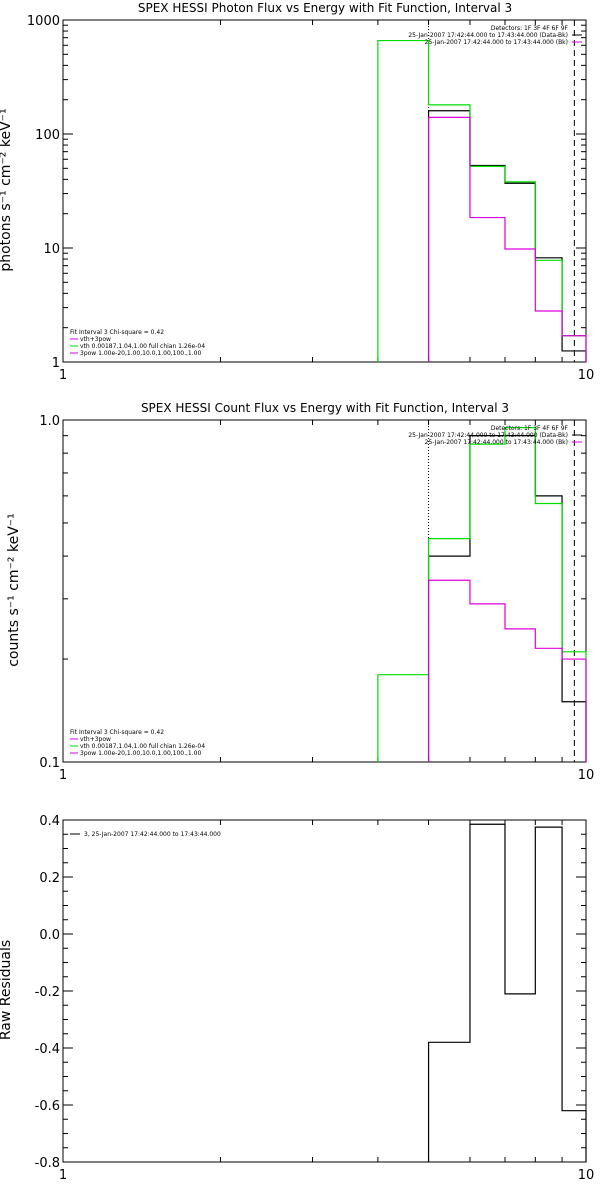 Image resolution: width=600 pixels, height=1200 pixels. What do you see at coordinates (51, 249) in the screenshot?
I see `y-tick-label: 10` at bounding box center [51, 249].